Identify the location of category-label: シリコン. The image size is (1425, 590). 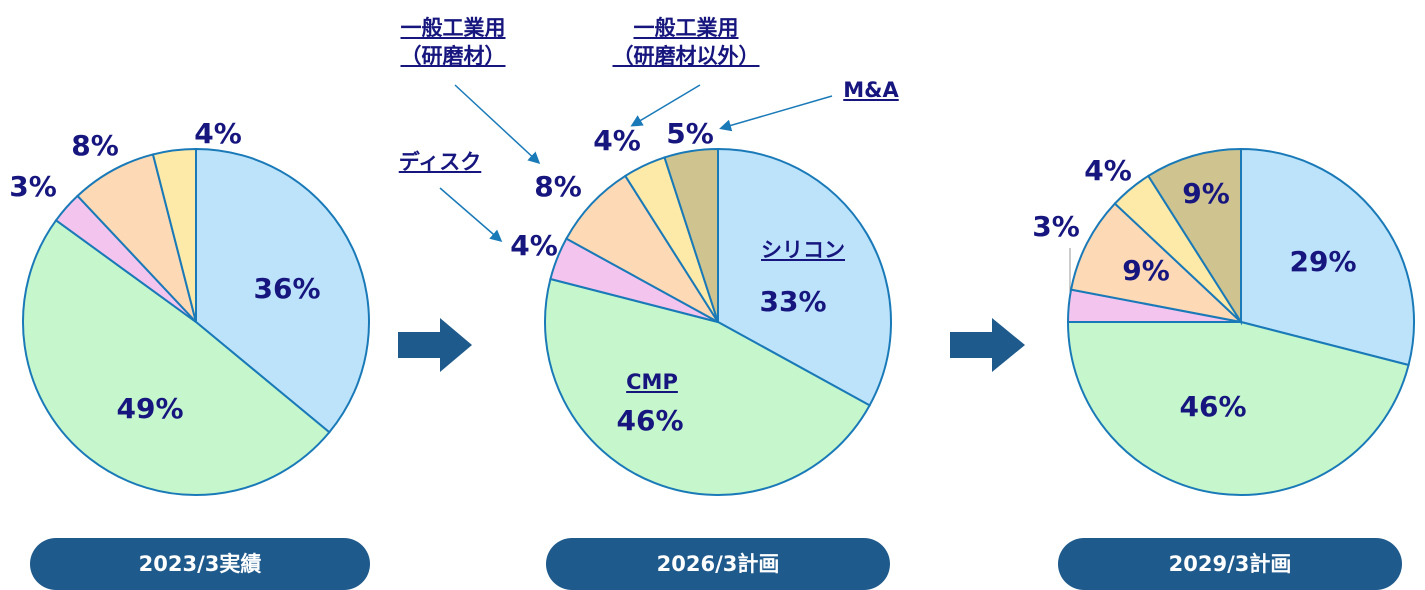
(803, 250).